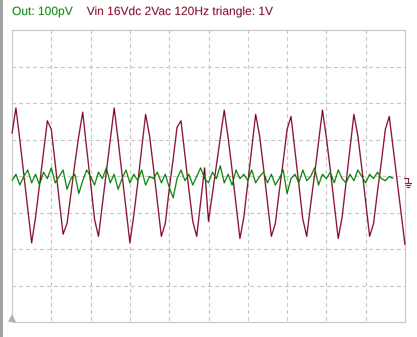  I want to click on text: Vin 16Vdc 2Vac 120Hz triangle: 1V, so click(180, 11).